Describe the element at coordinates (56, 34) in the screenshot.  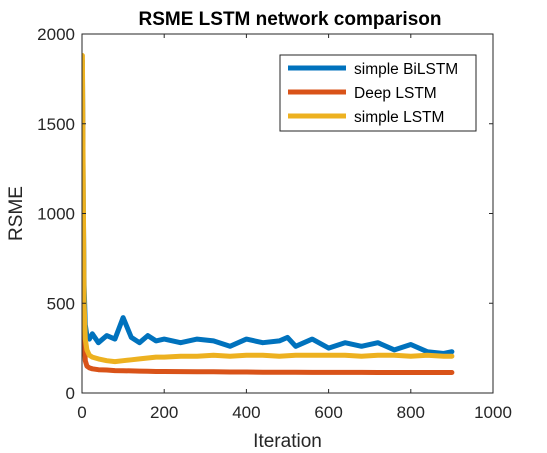
I see `y-tick-label: 2000` at that location.